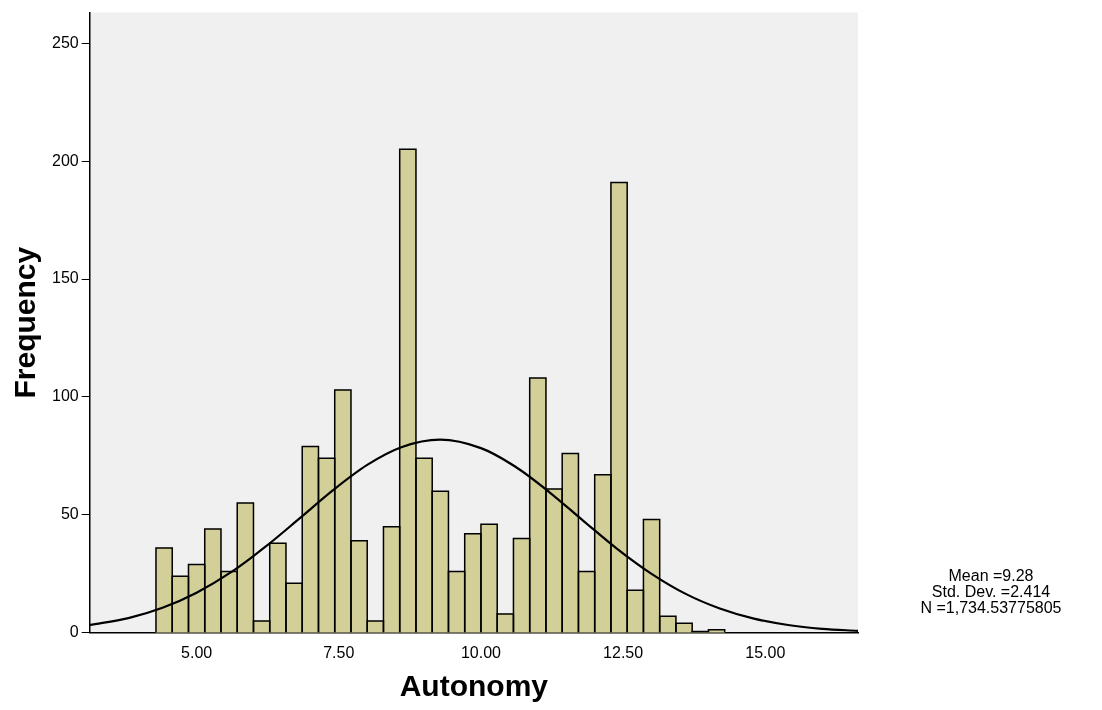 The width and height of the screenshot is (1102, 710). I want to click on y-tick-label: 0, so click(74, 632).